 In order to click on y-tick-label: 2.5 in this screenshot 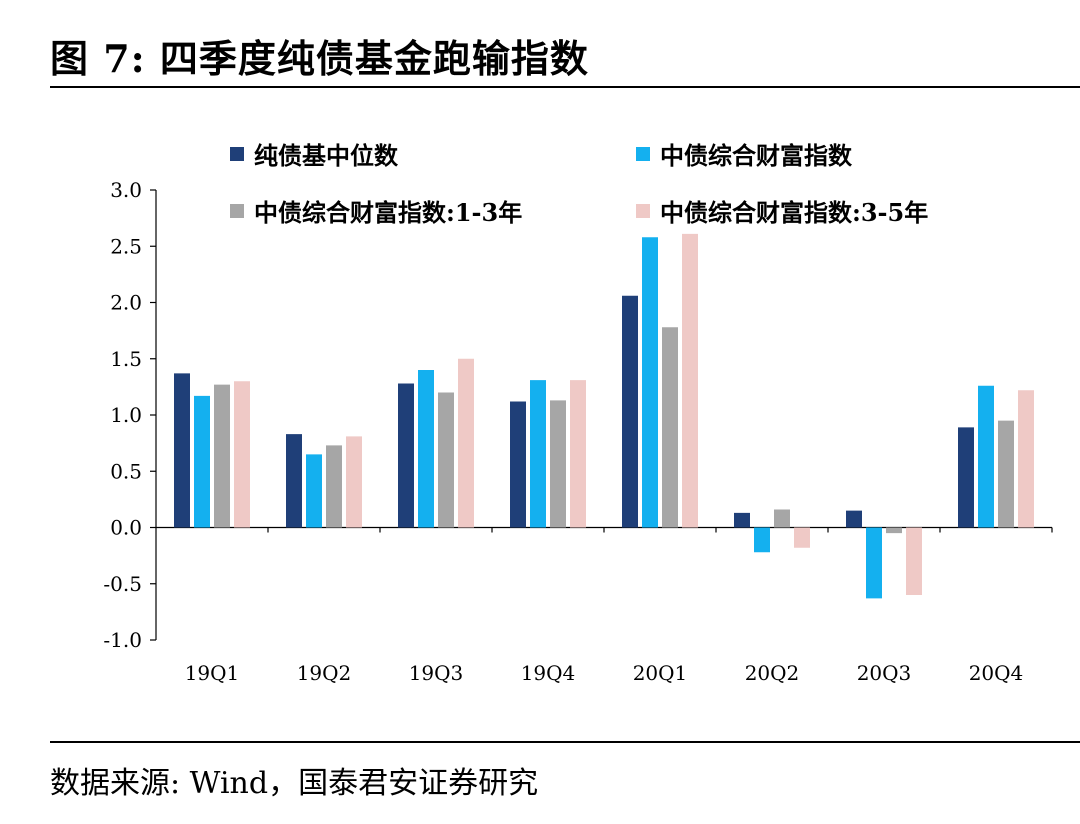, I will do `click(126, 246)`.